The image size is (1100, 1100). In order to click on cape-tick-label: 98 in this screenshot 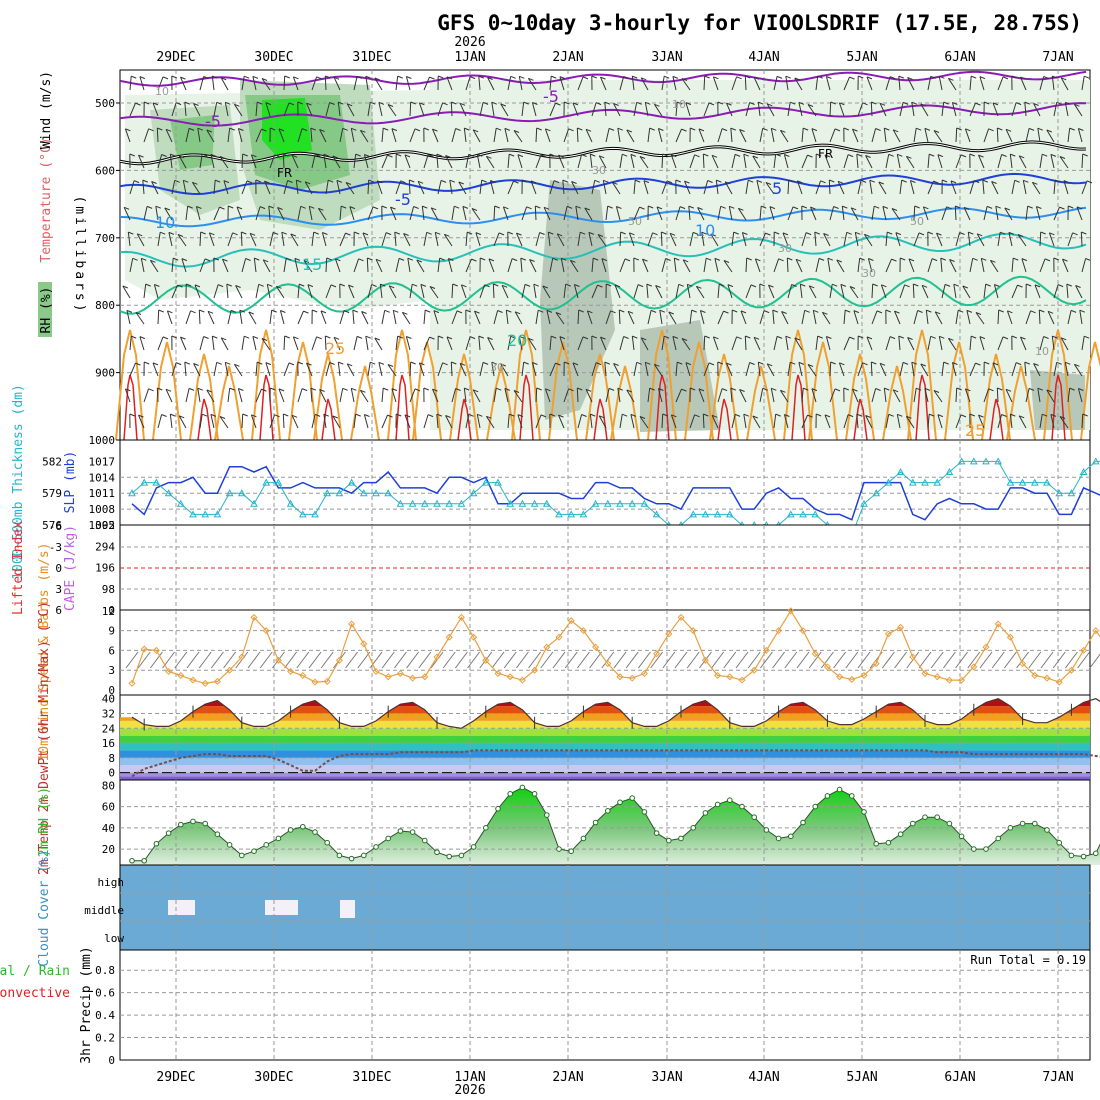, I will do `click(108, 589)`.